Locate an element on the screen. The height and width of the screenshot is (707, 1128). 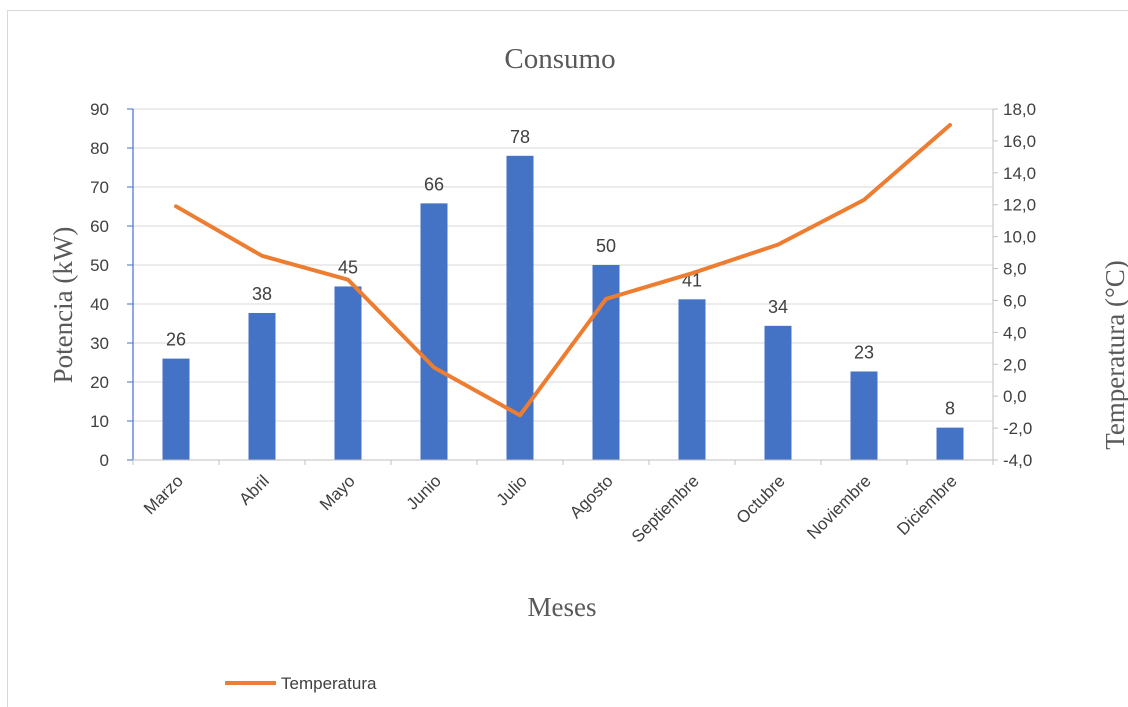
y2-tick-label: -4,0 is located at coordinates (1017, 460).